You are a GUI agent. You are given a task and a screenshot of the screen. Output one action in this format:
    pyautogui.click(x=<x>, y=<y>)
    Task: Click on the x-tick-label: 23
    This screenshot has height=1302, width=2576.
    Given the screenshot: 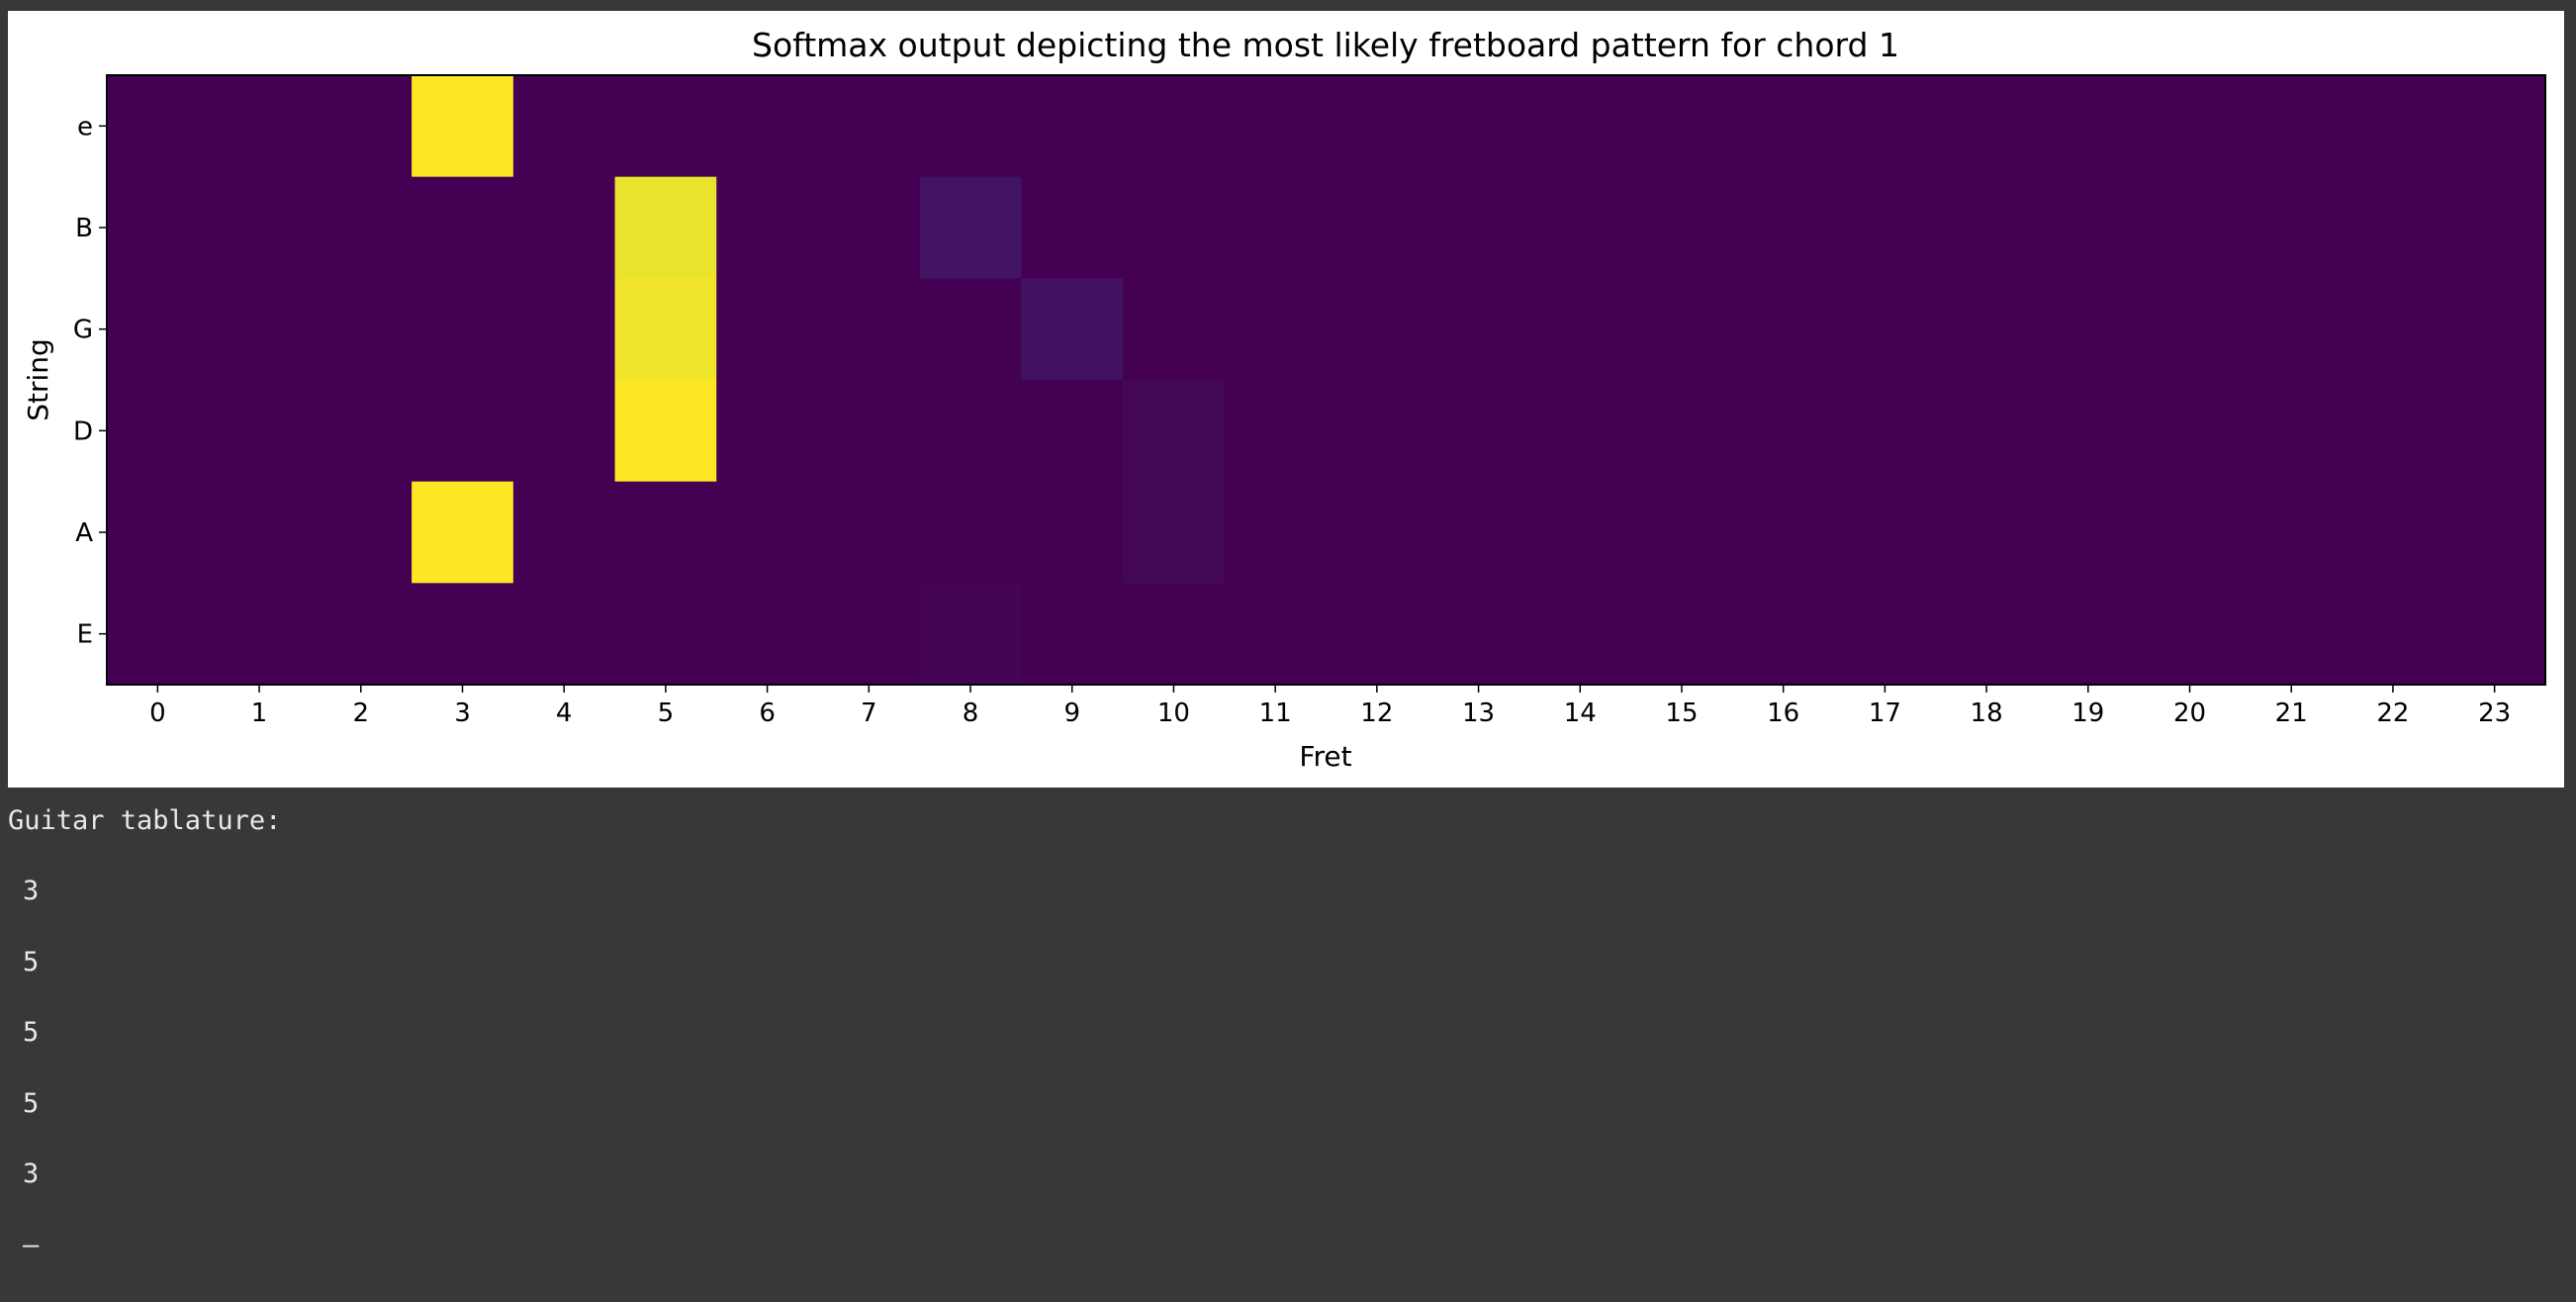 What is the action you would take?
    pyautogui.click(x=2494, y=713)
    